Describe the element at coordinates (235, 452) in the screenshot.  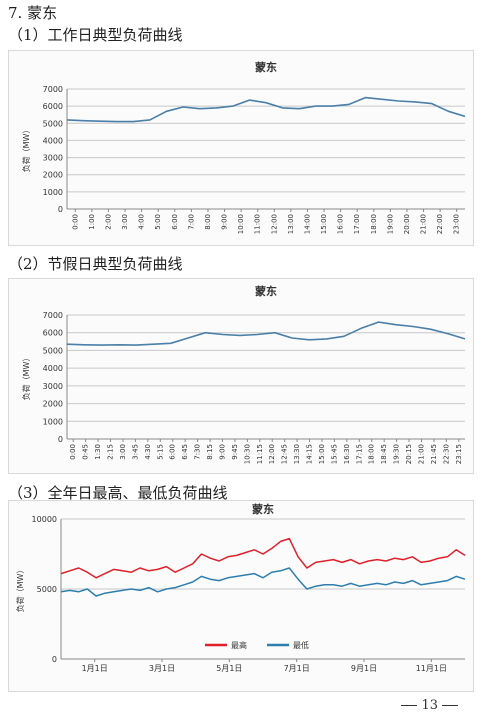
I see `x-tick-label: 9:45` at that location.